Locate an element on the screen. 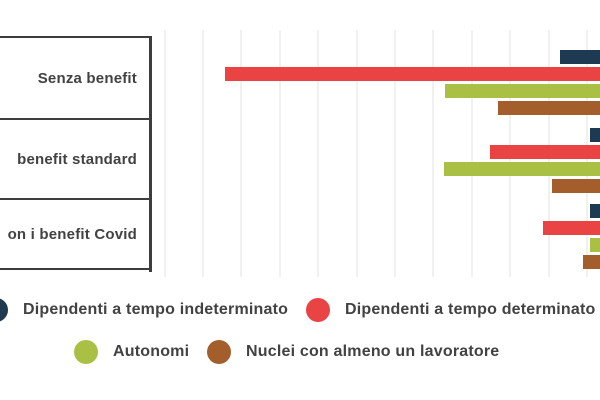  legend-item-indeterminato: Dipendenti a tempo indeterminato is located at coordinates (144, 310).